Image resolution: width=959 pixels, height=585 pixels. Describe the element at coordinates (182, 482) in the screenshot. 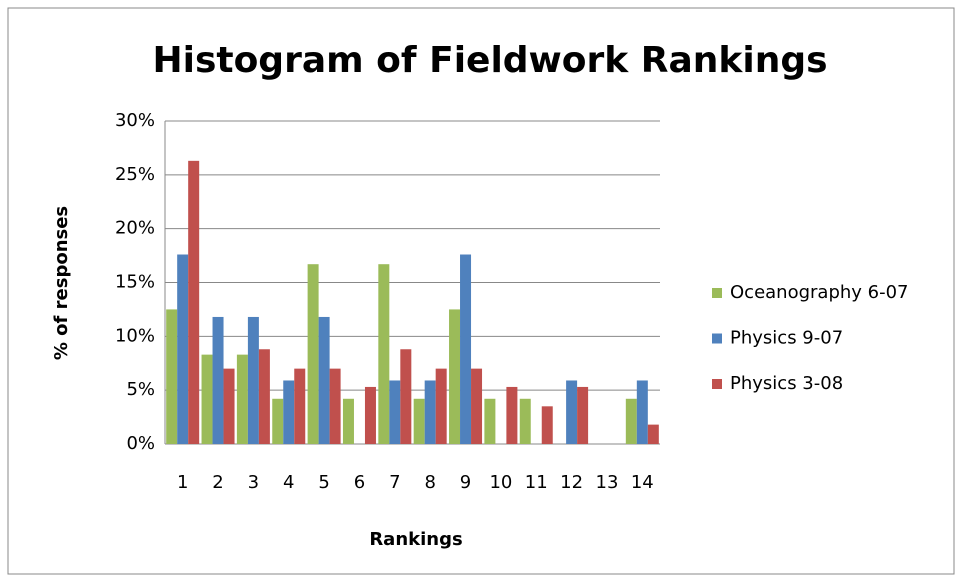

I see `x-tick-label: 1` at that location.